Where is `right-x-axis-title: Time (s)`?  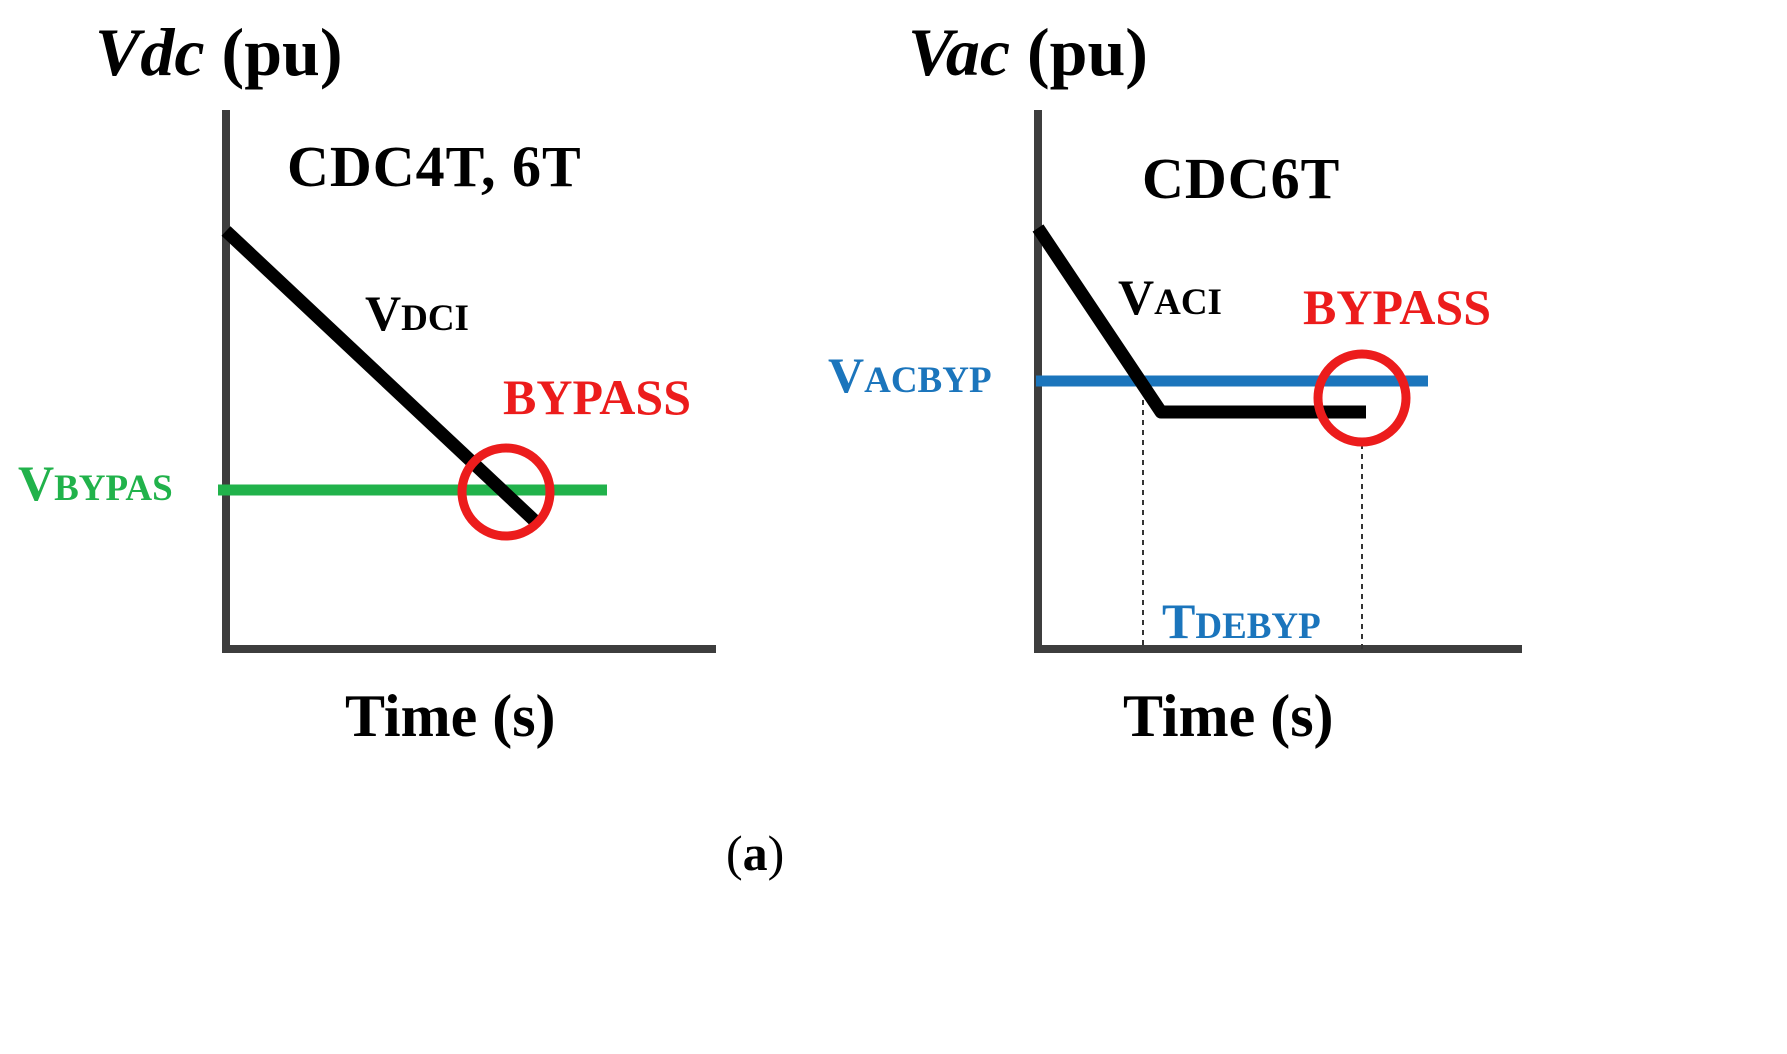
right-x-axis-title: Time (s) is located at coordinates (1228, 716).